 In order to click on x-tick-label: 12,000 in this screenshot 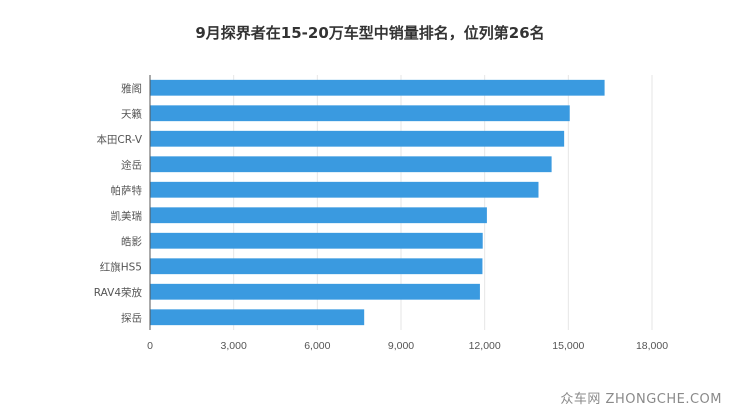, I will do `click(485, 346)`.